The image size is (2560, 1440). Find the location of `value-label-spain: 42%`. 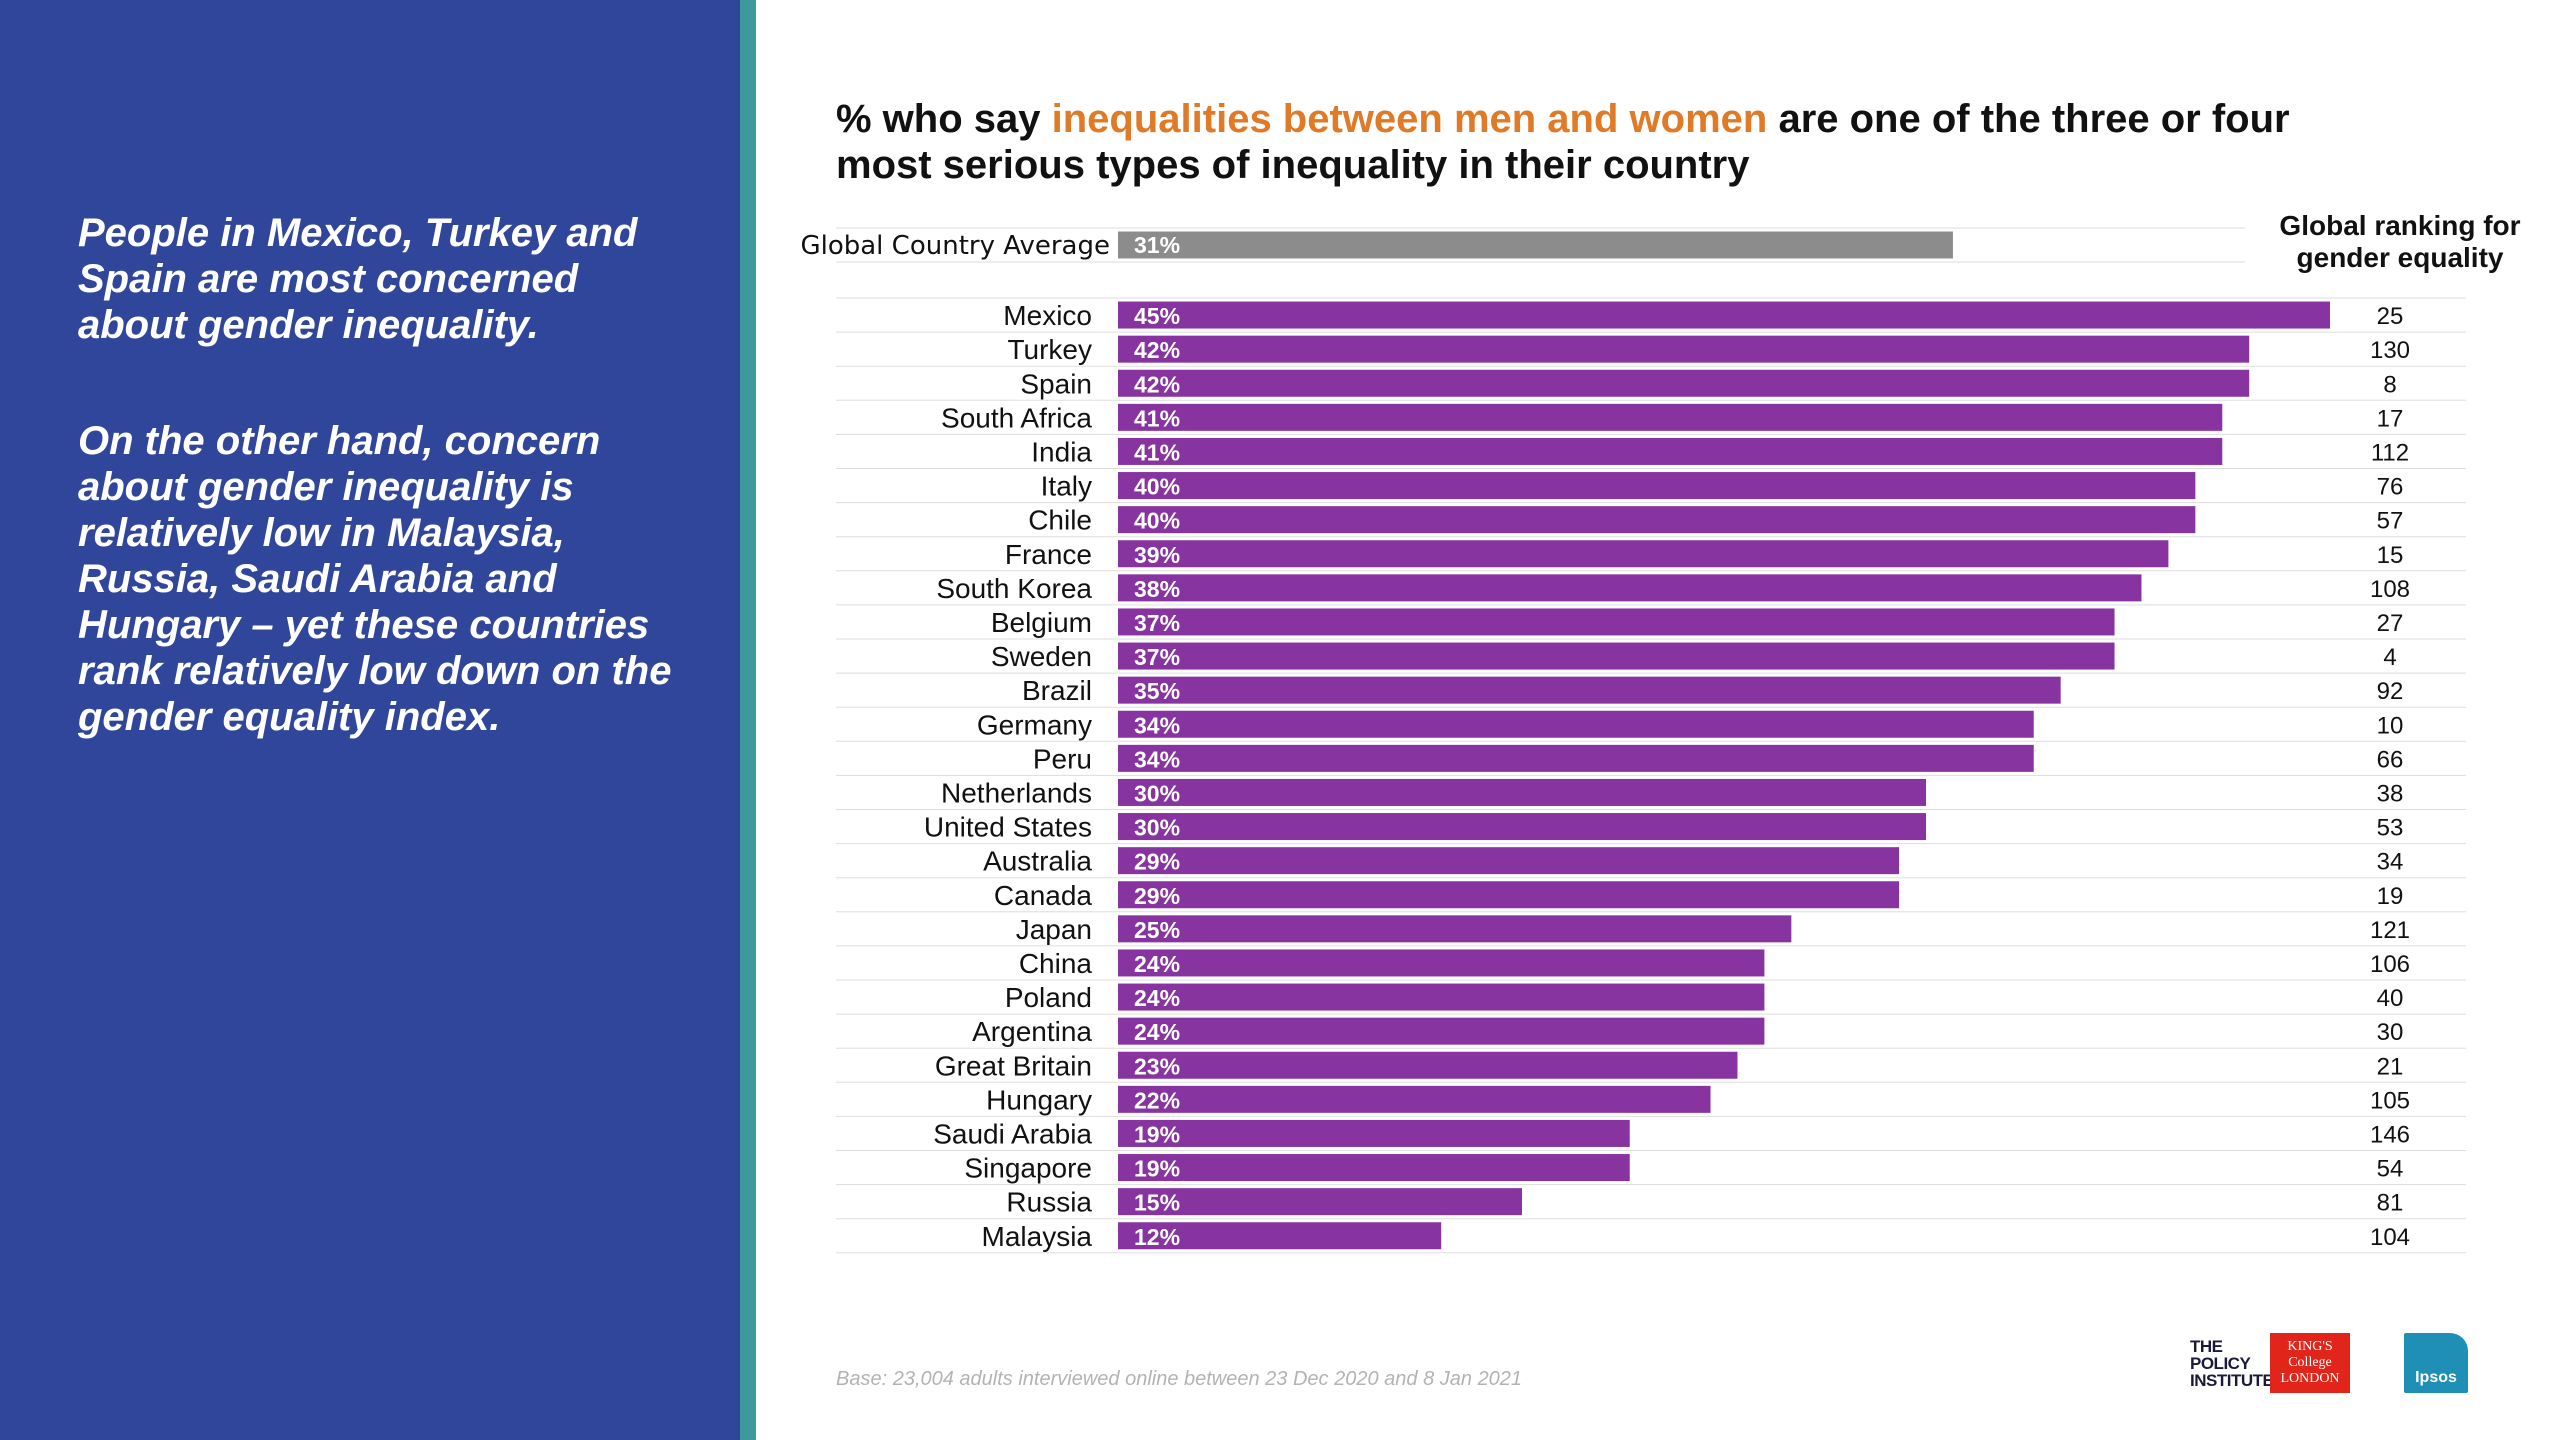

value-label-spain: 42% is located at coordinates (1157, 384).